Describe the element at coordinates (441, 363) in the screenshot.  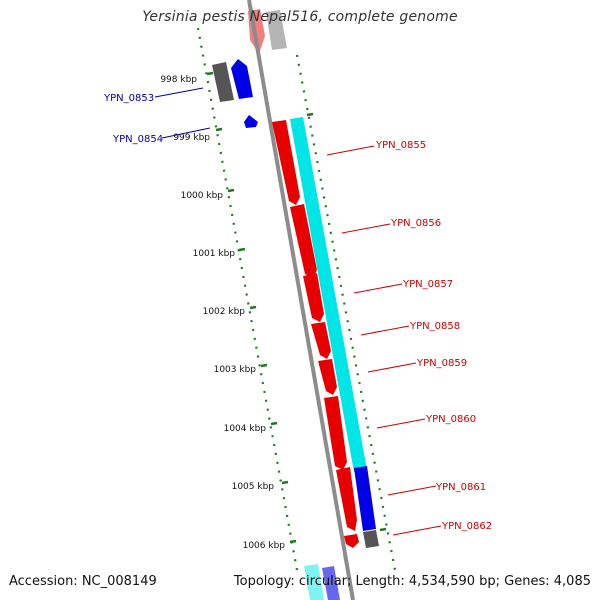
I see `gene-label-ypn-0859: YPN_0859` at that location.